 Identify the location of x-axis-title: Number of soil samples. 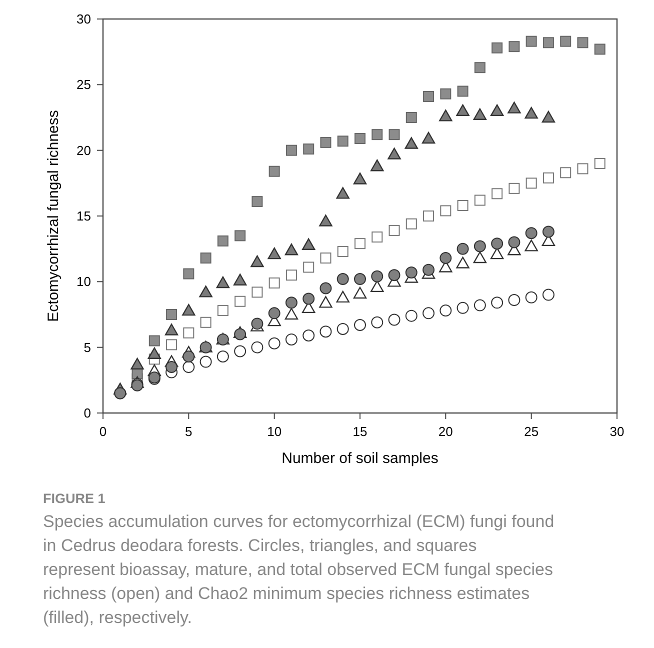
(360, 458).